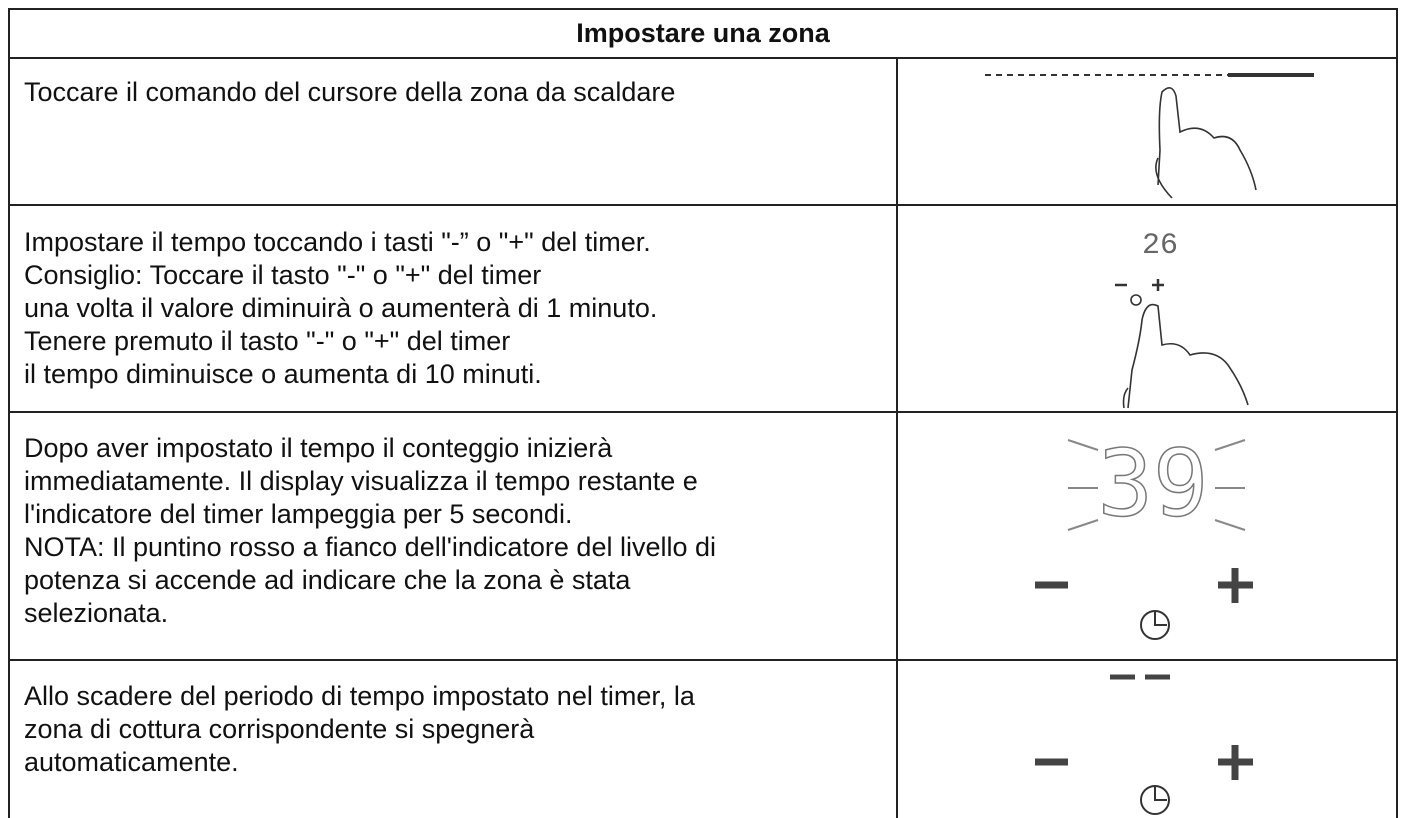  I want to click on table-title: Impostare una zona, so click(703, 33).